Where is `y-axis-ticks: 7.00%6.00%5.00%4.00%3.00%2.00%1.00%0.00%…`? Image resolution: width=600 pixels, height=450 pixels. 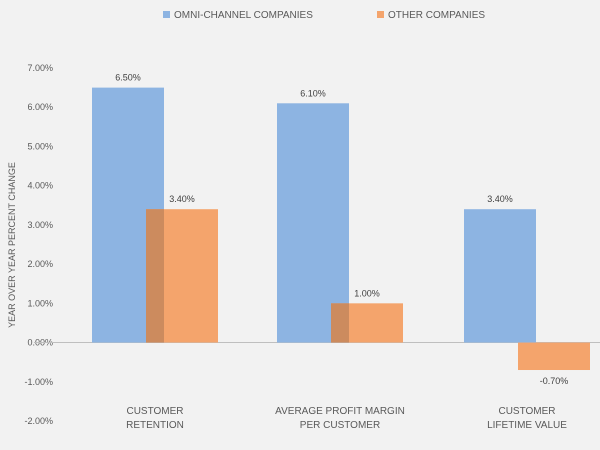
y-axis-ticks: 7.00%6.00%5.00%4.00%3.00%2.00%1.00%0.00%… is located at coordinates (38, 244).